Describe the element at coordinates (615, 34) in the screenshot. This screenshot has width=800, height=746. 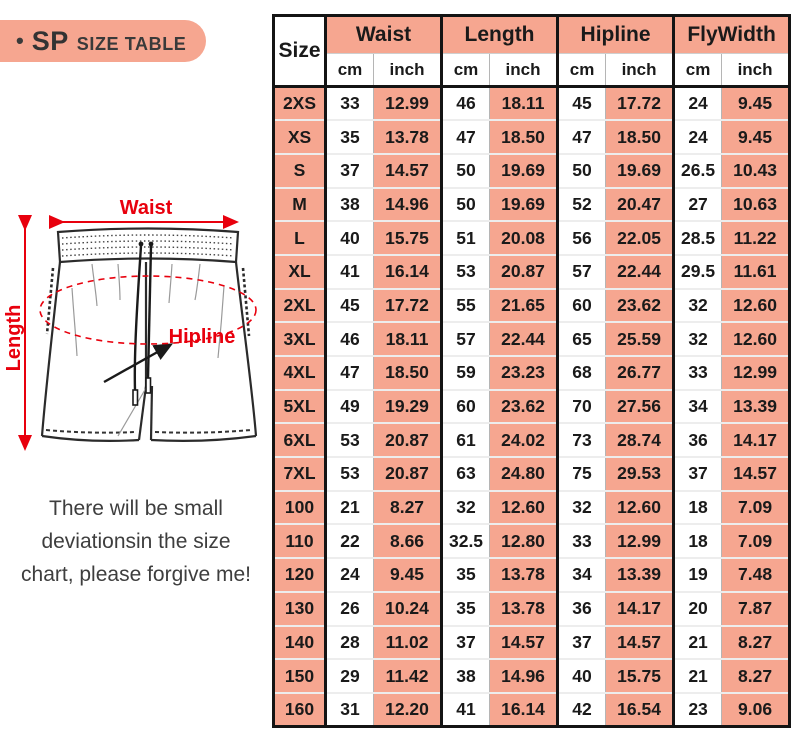
I see `hipline-group-header: Hipline` at that location.